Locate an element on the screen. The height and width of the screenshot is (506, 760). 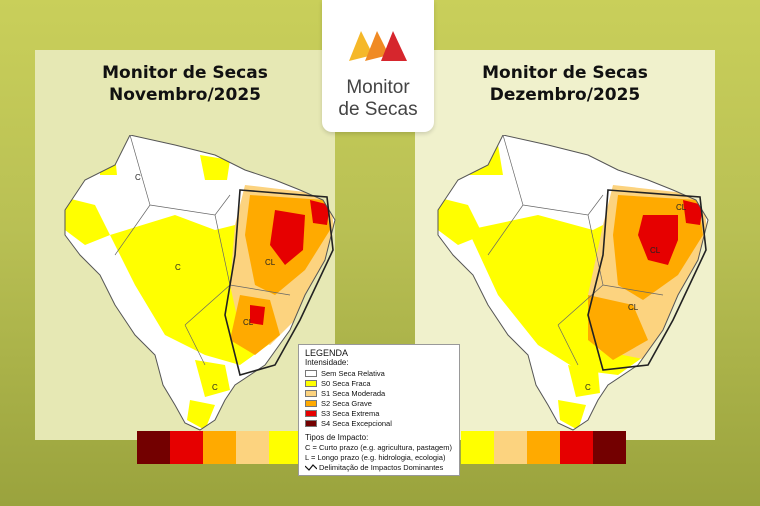
panel-title-november: Monitor de Secas Novembro/2025 is located at coordinates (185, 84).